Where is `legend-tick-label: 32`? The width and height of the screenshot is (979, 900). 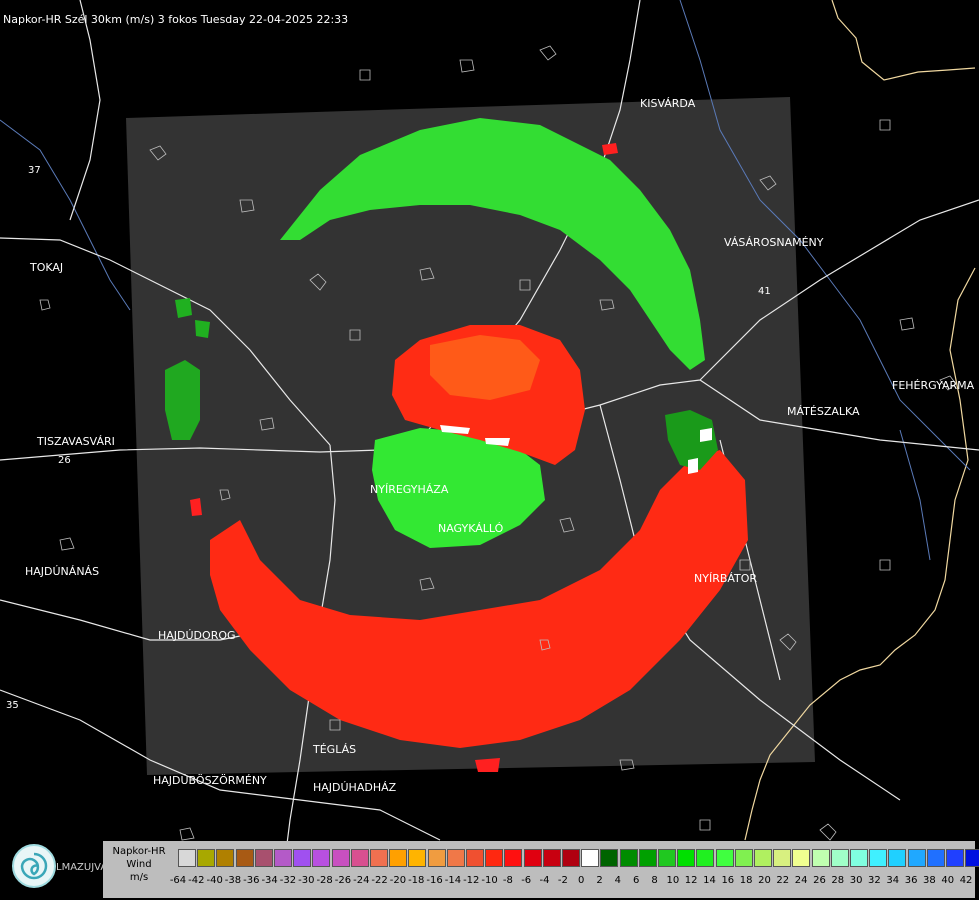 legend-tick-label: 32 is located at coordinates (874, 880).